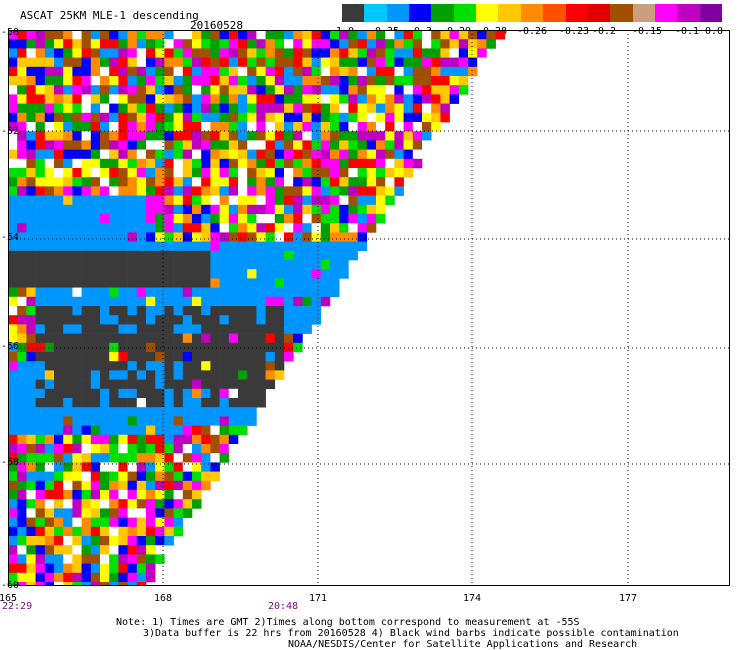  I want to click on lat-label: -60, so click(10, 585).